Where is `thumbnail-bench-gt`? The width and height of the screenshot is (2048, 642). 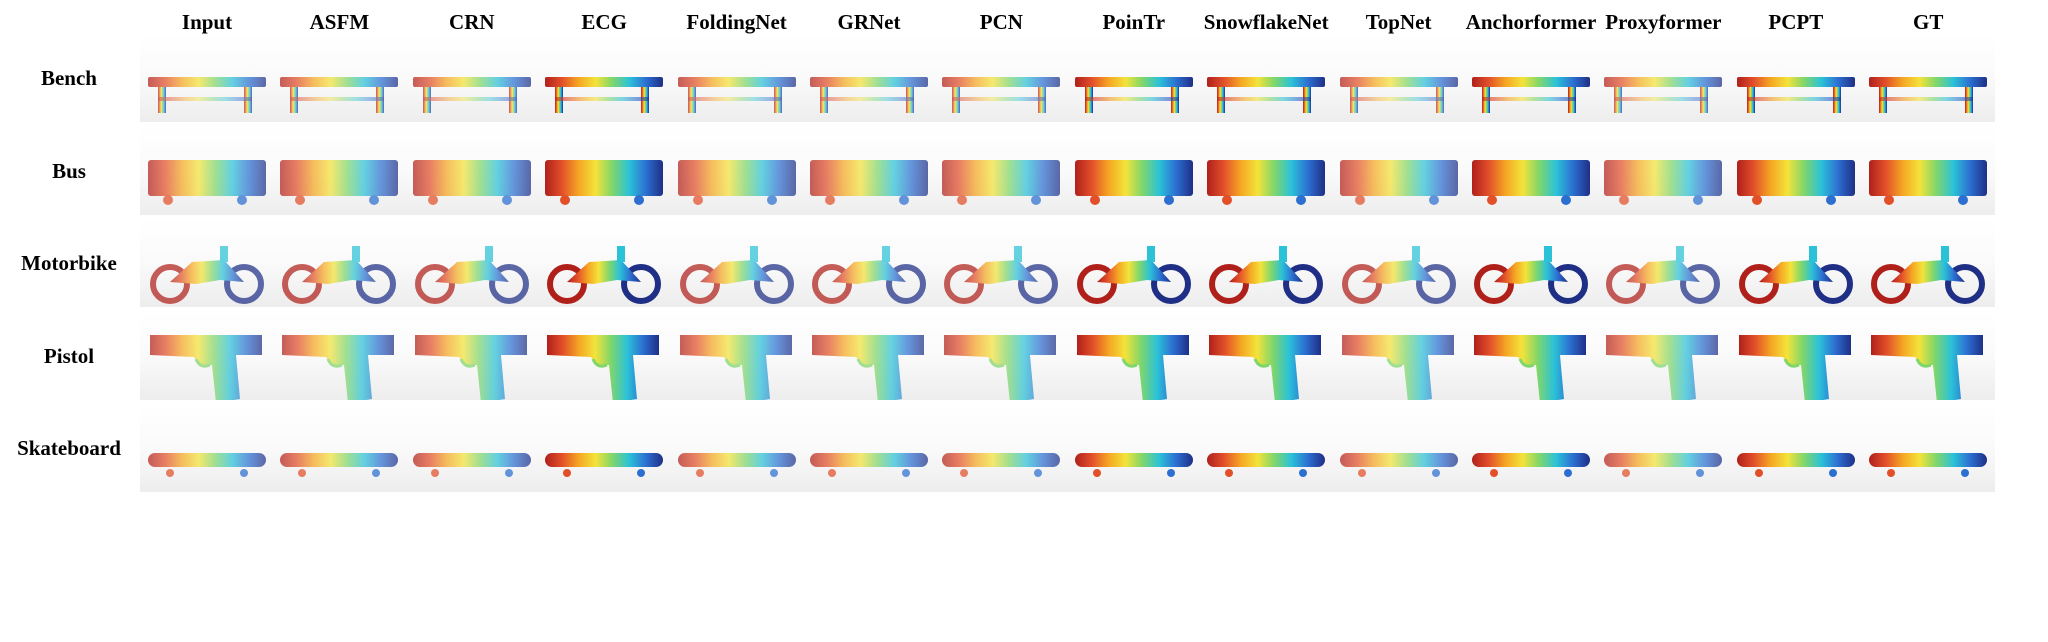 thumbnail-bench-gt is located at coordinates (1928, 78).